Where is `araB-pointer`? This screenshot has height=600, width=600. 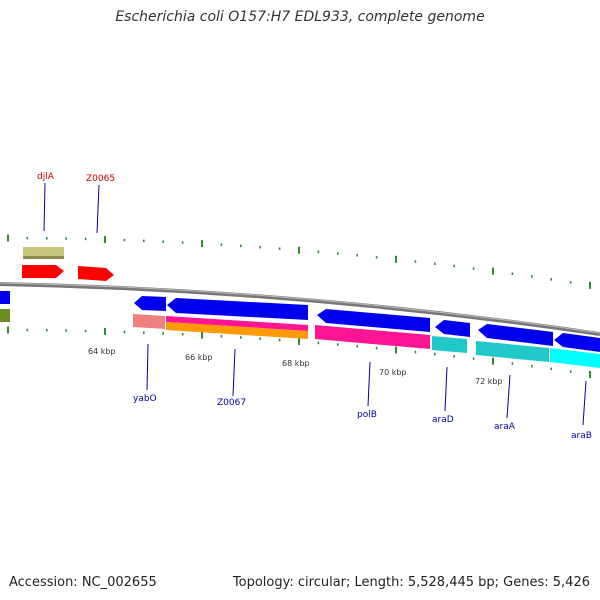 araB-pointer is located at coordinates (584, 403).